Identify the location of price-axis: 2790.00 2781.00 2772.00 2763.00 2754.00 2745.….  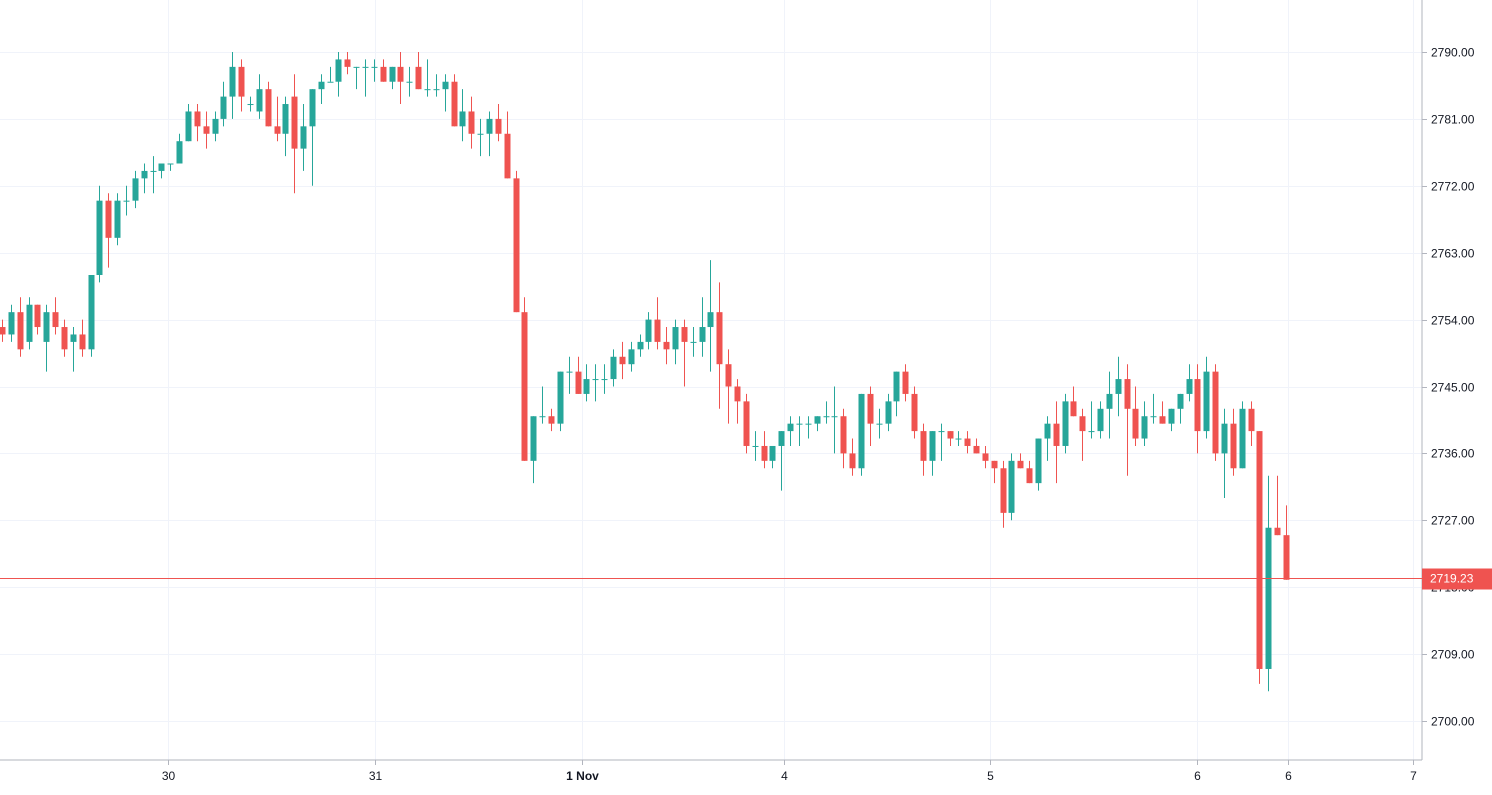
(1448, 387).